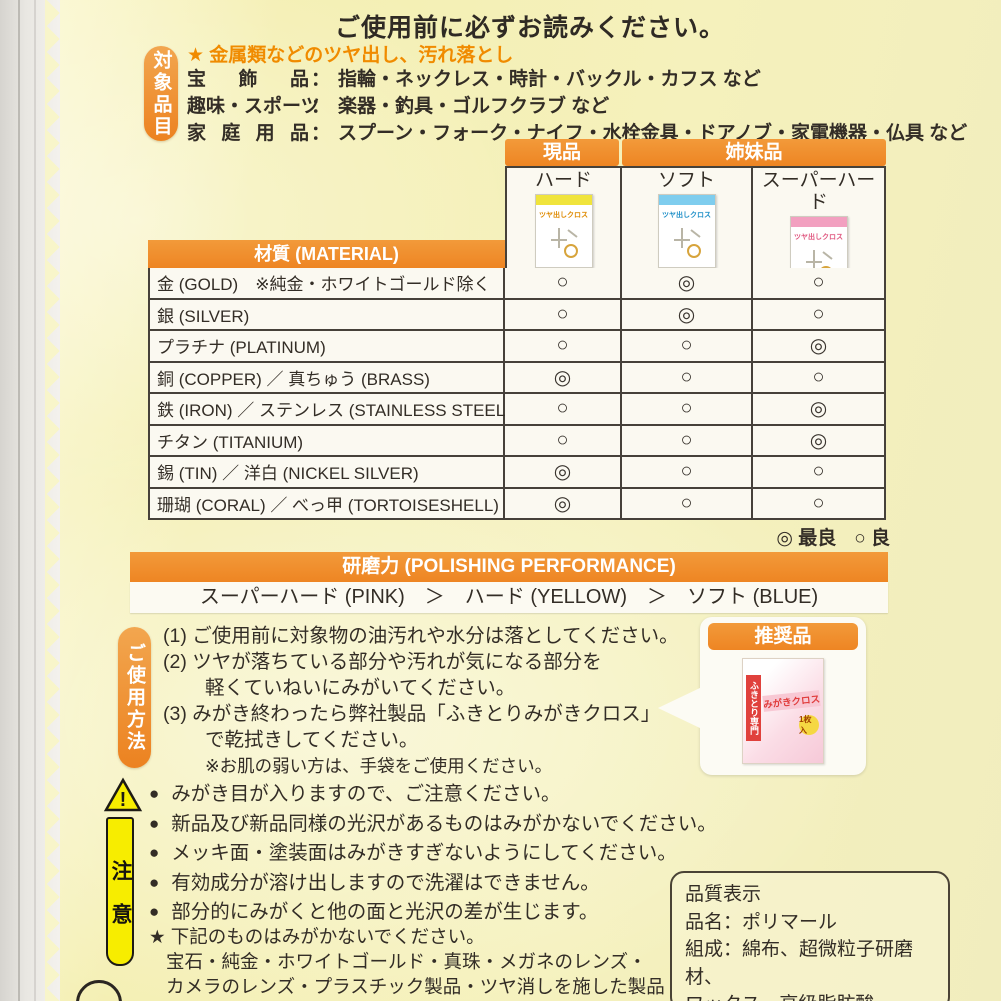  Describe the element at coordinates (444, 823) in the screenshot. I see `caution-text: 新品及び新品同様の光沢があるものはみがかないでください。` at that location.